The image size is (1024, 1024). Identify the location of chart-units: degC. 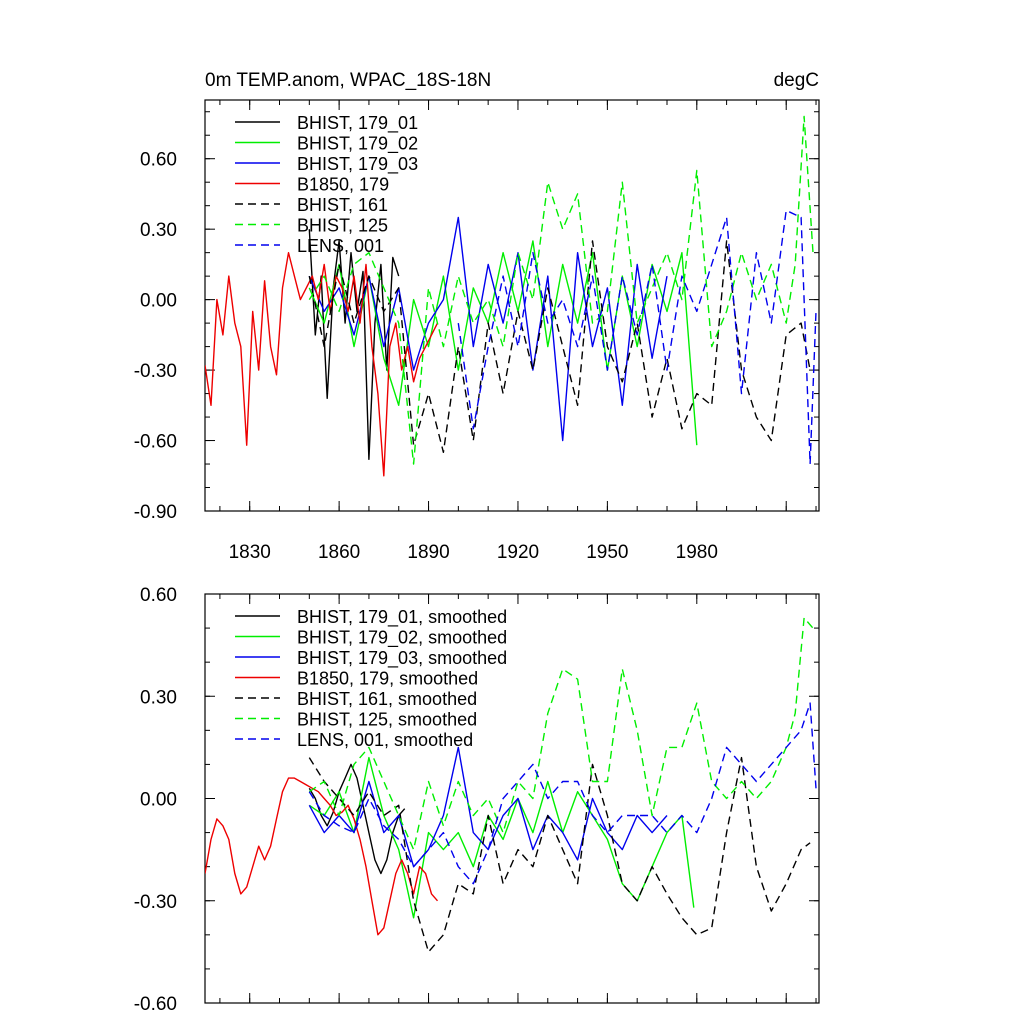
(796, 80).